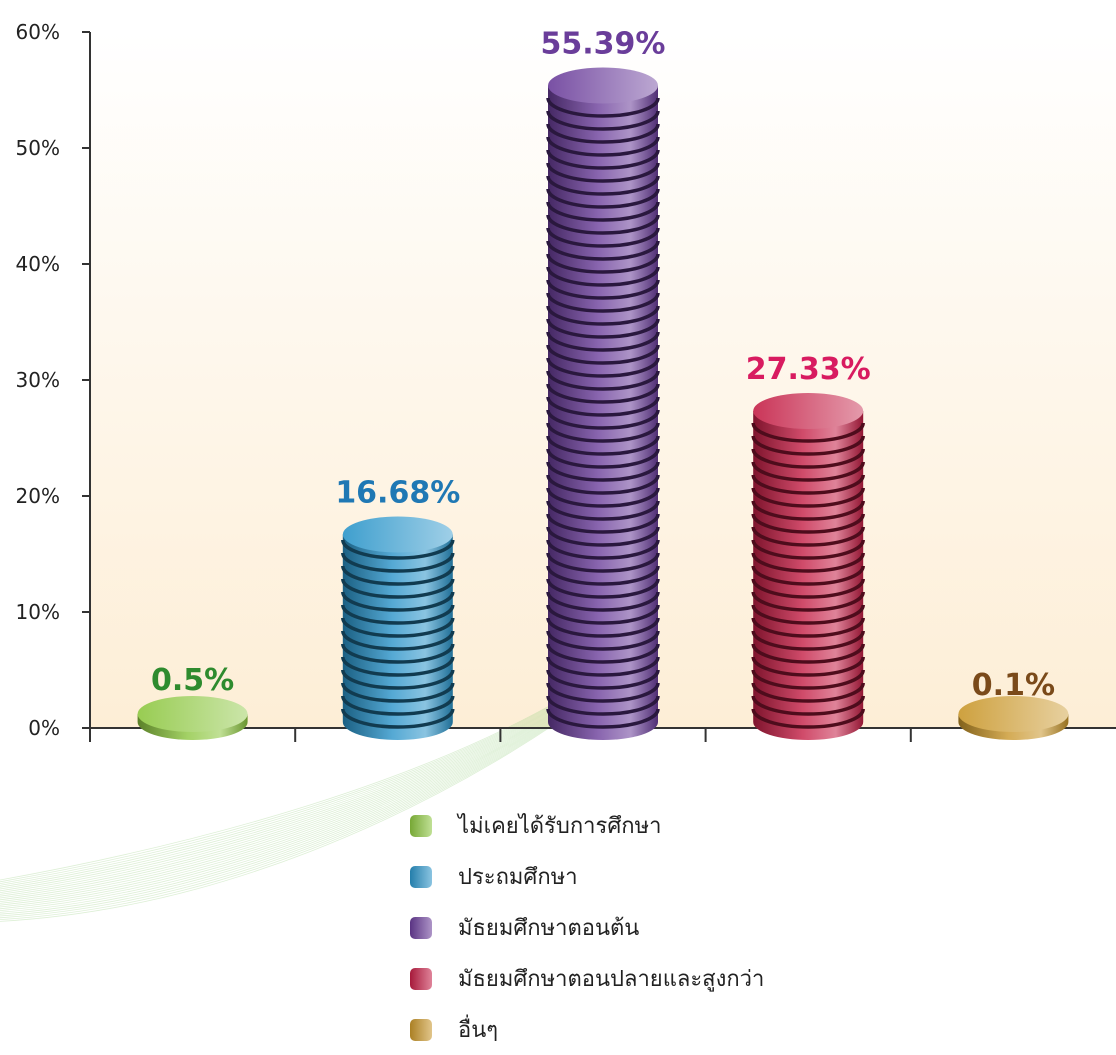 This screenshot has height=1055, width=1116. Describe the element at coordinates (38, 612) in the screenshot. I see `y-tick-label: 10%` at that location.